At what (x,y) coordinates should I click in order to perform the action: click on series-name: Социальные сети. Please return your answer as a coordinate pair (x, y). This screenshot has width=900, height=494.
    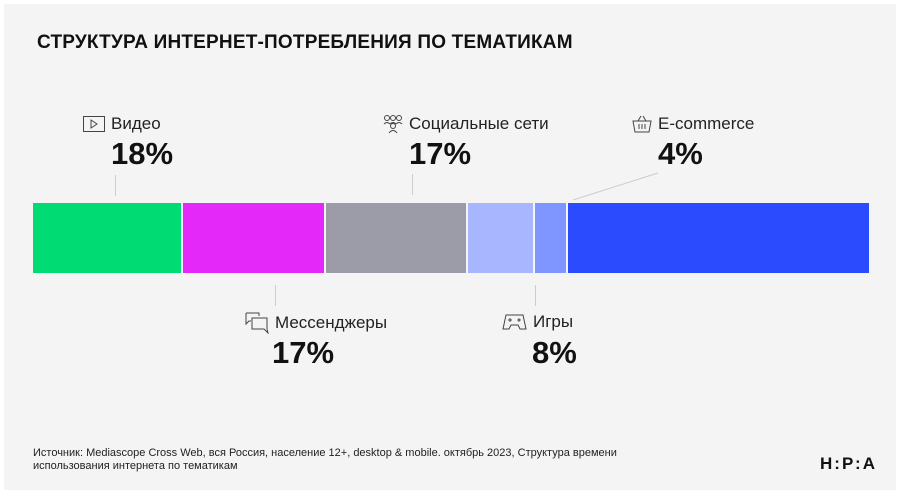
    Looking at the image, I should click on (479, 123).